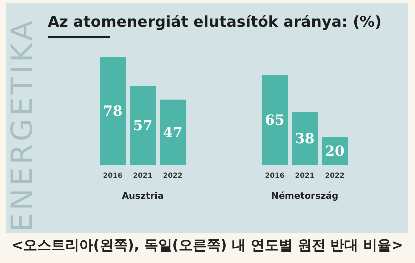  Describe the element at coordinates (275, 120) in the screenshot. I see `data-label: 65` at that location.